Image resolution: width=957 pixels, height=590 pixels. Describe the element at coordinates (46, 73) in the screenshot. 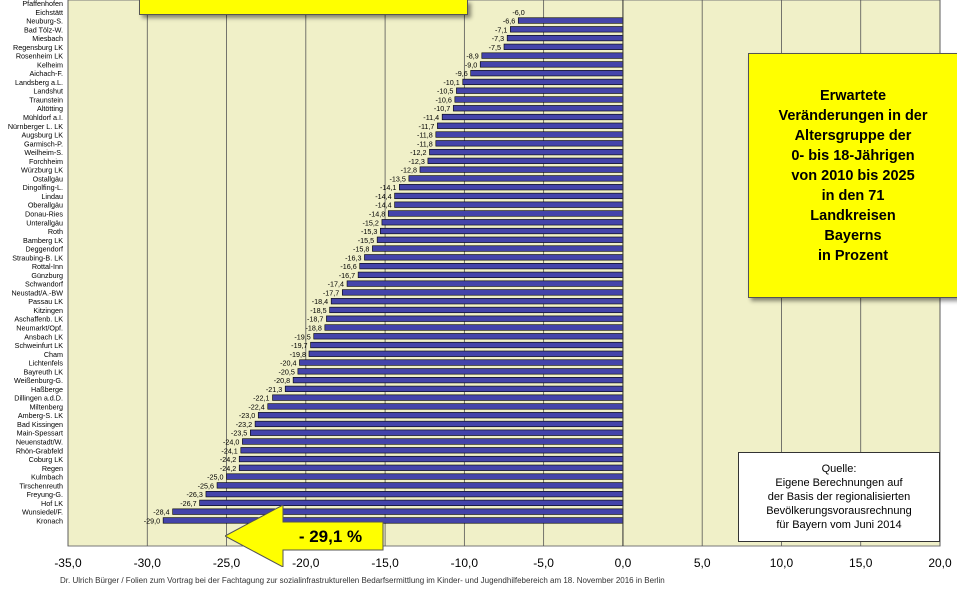

I see `category-label: Aichach-F.` at that location.